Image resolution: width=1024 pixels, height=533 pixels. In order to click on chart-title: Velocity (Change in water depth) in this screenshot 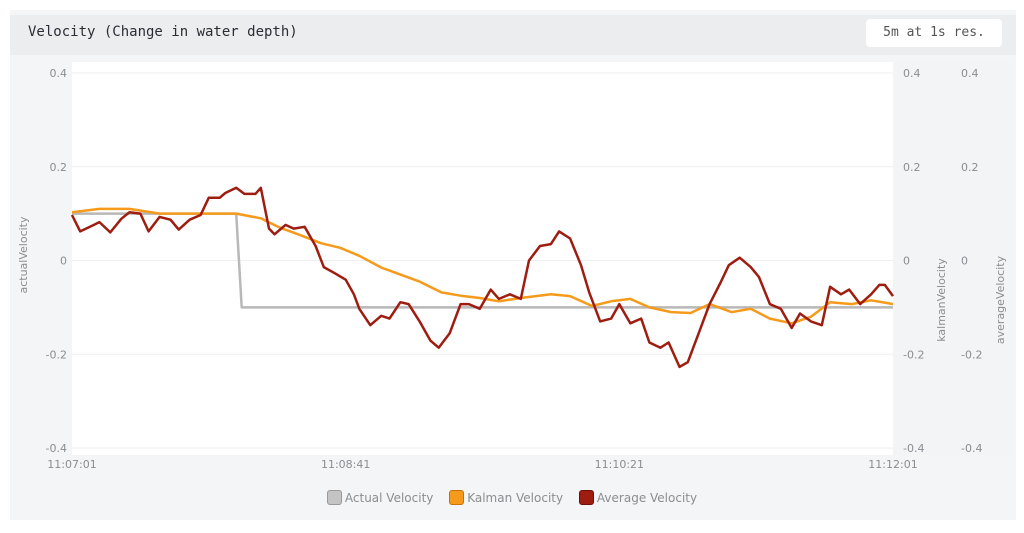, I will do `click(163, 32)`.